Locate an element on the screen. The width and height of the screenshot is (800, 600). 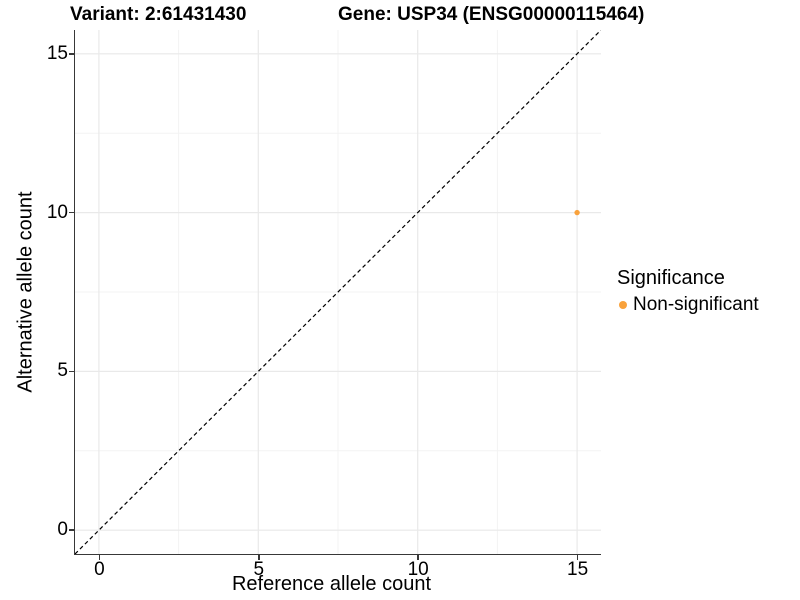
legend: Significance Non-significant is located at coordinates (688, 291).